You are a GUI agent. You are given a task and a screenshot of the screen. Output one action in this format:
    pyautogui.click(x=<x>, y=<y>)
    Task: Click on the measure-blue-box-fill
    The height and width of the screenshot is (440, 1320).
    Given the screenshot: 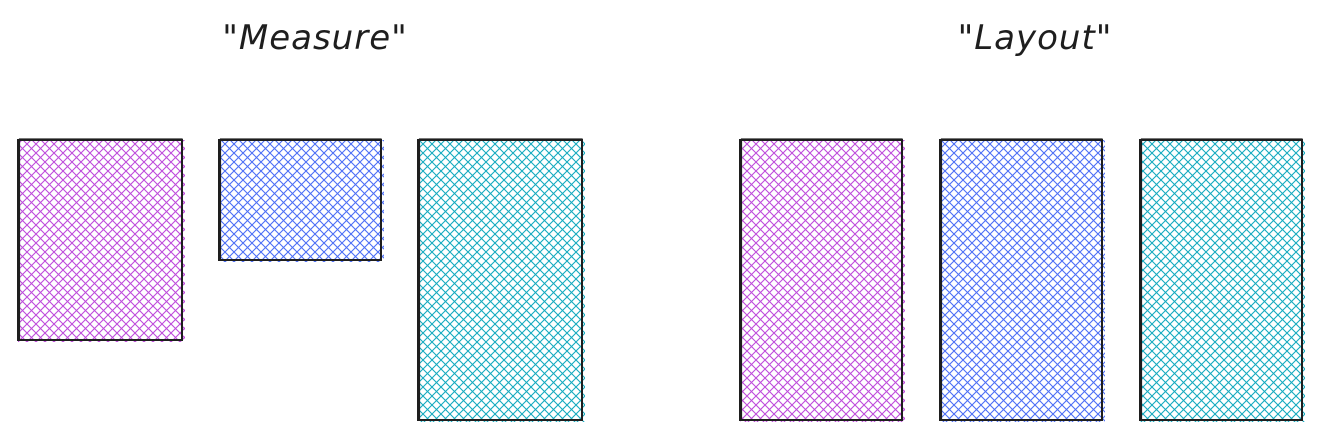 What is the action you would take?
    pyautogui.click(x=301, y=201)
    